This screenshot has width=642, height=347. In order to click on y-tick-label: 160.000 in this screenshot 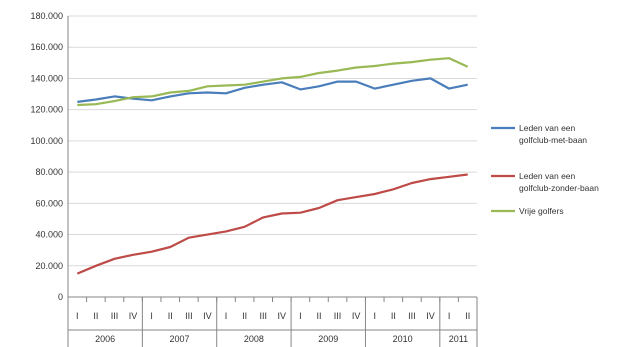, I will do `click(46, 47)`.